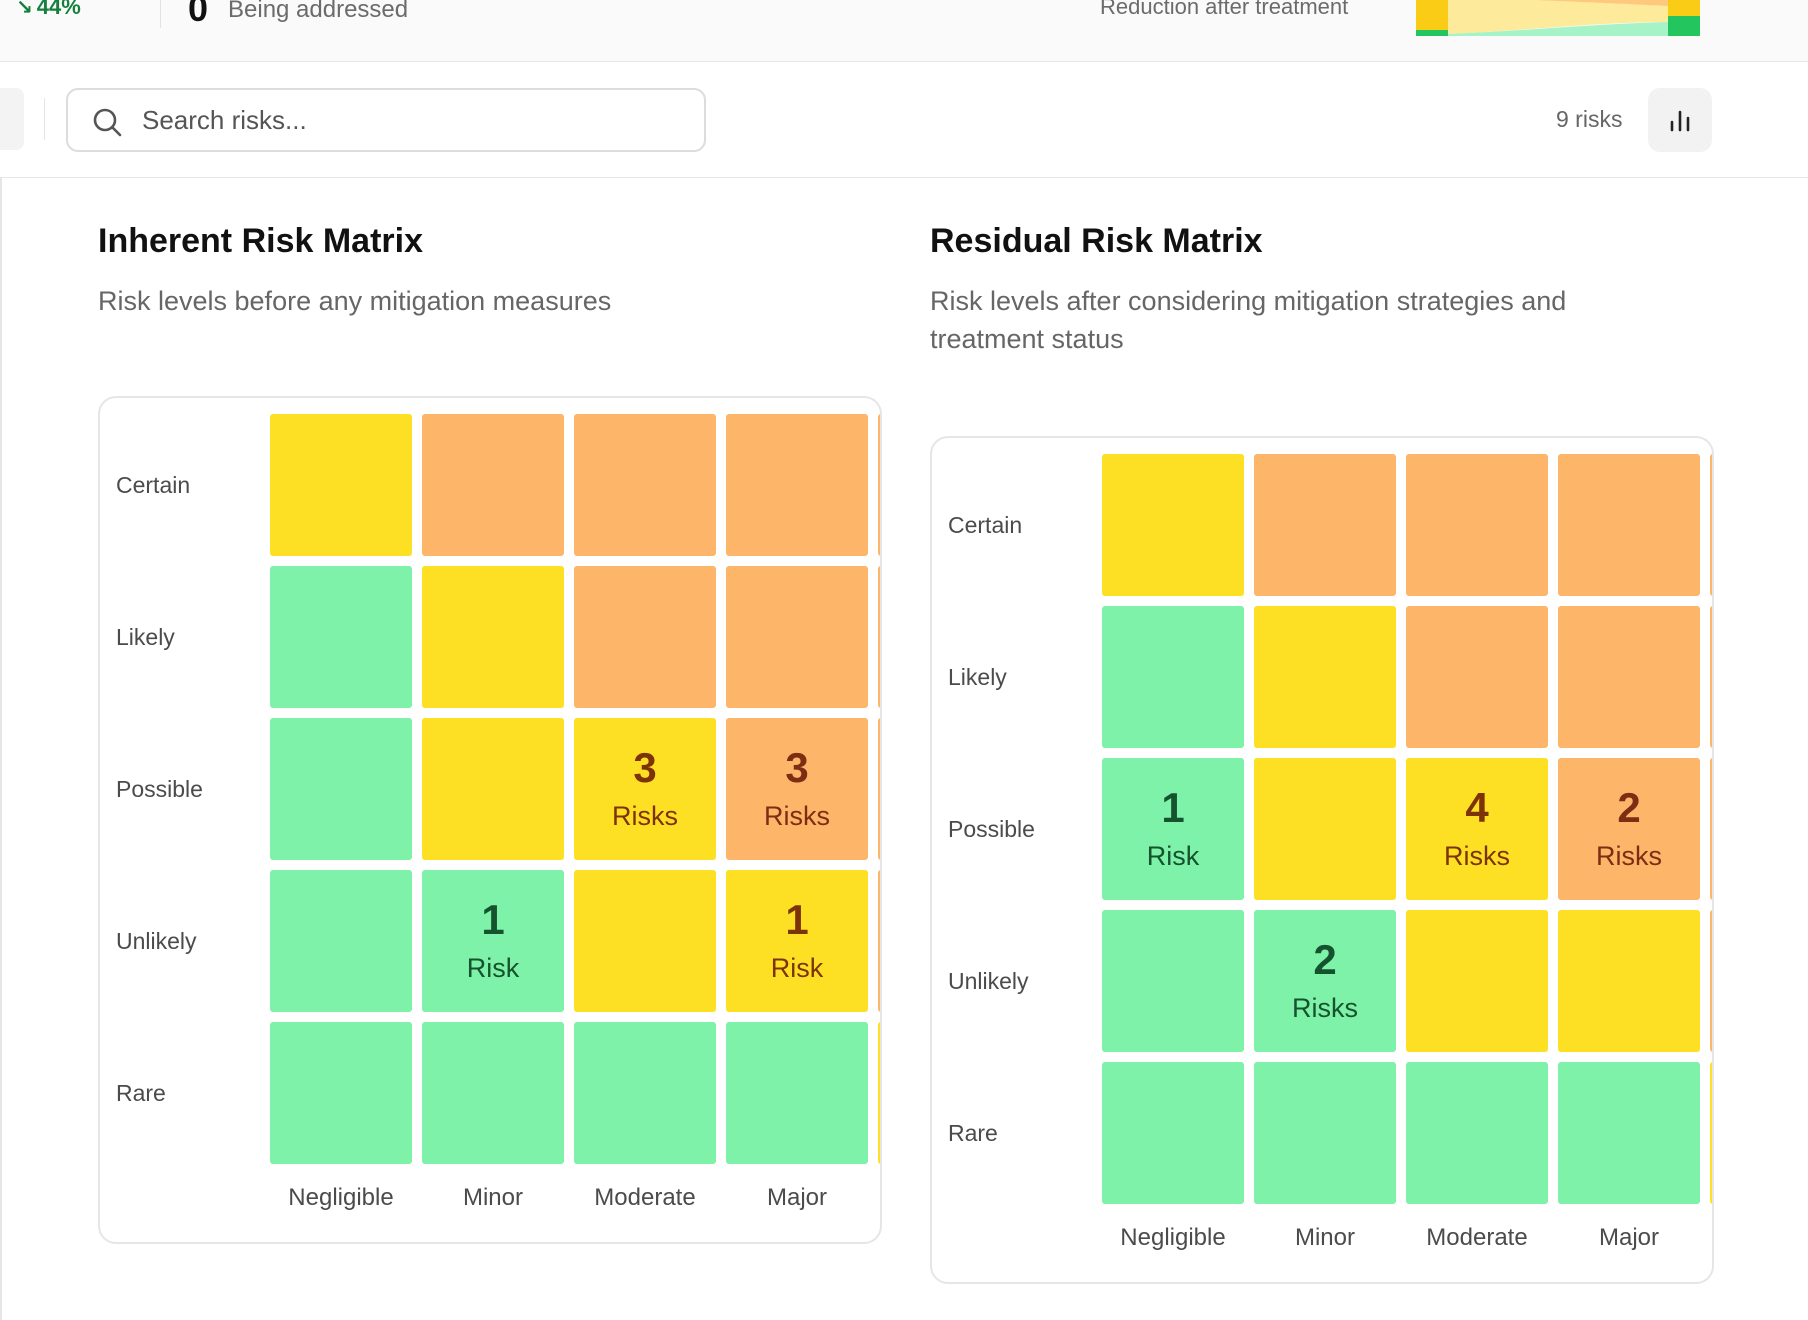 The image size is (1808, 1320). I want to click on row-label-certain: Certain, so click(153, 485).